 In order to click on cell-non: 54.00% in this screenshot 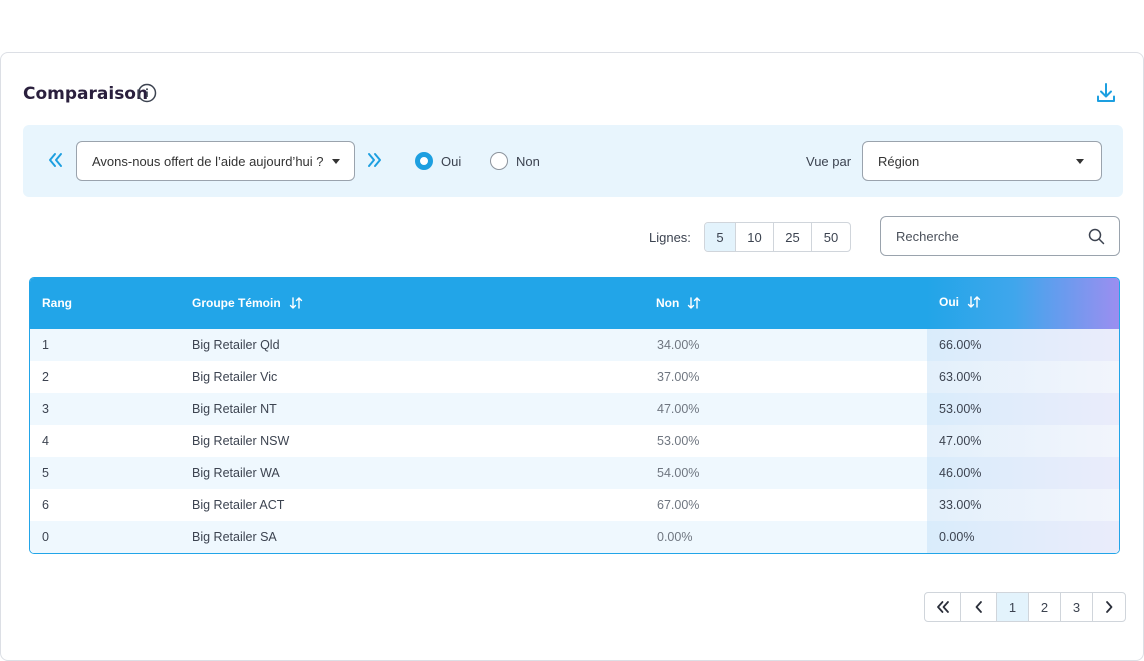, I will do `click(678, 473)`.